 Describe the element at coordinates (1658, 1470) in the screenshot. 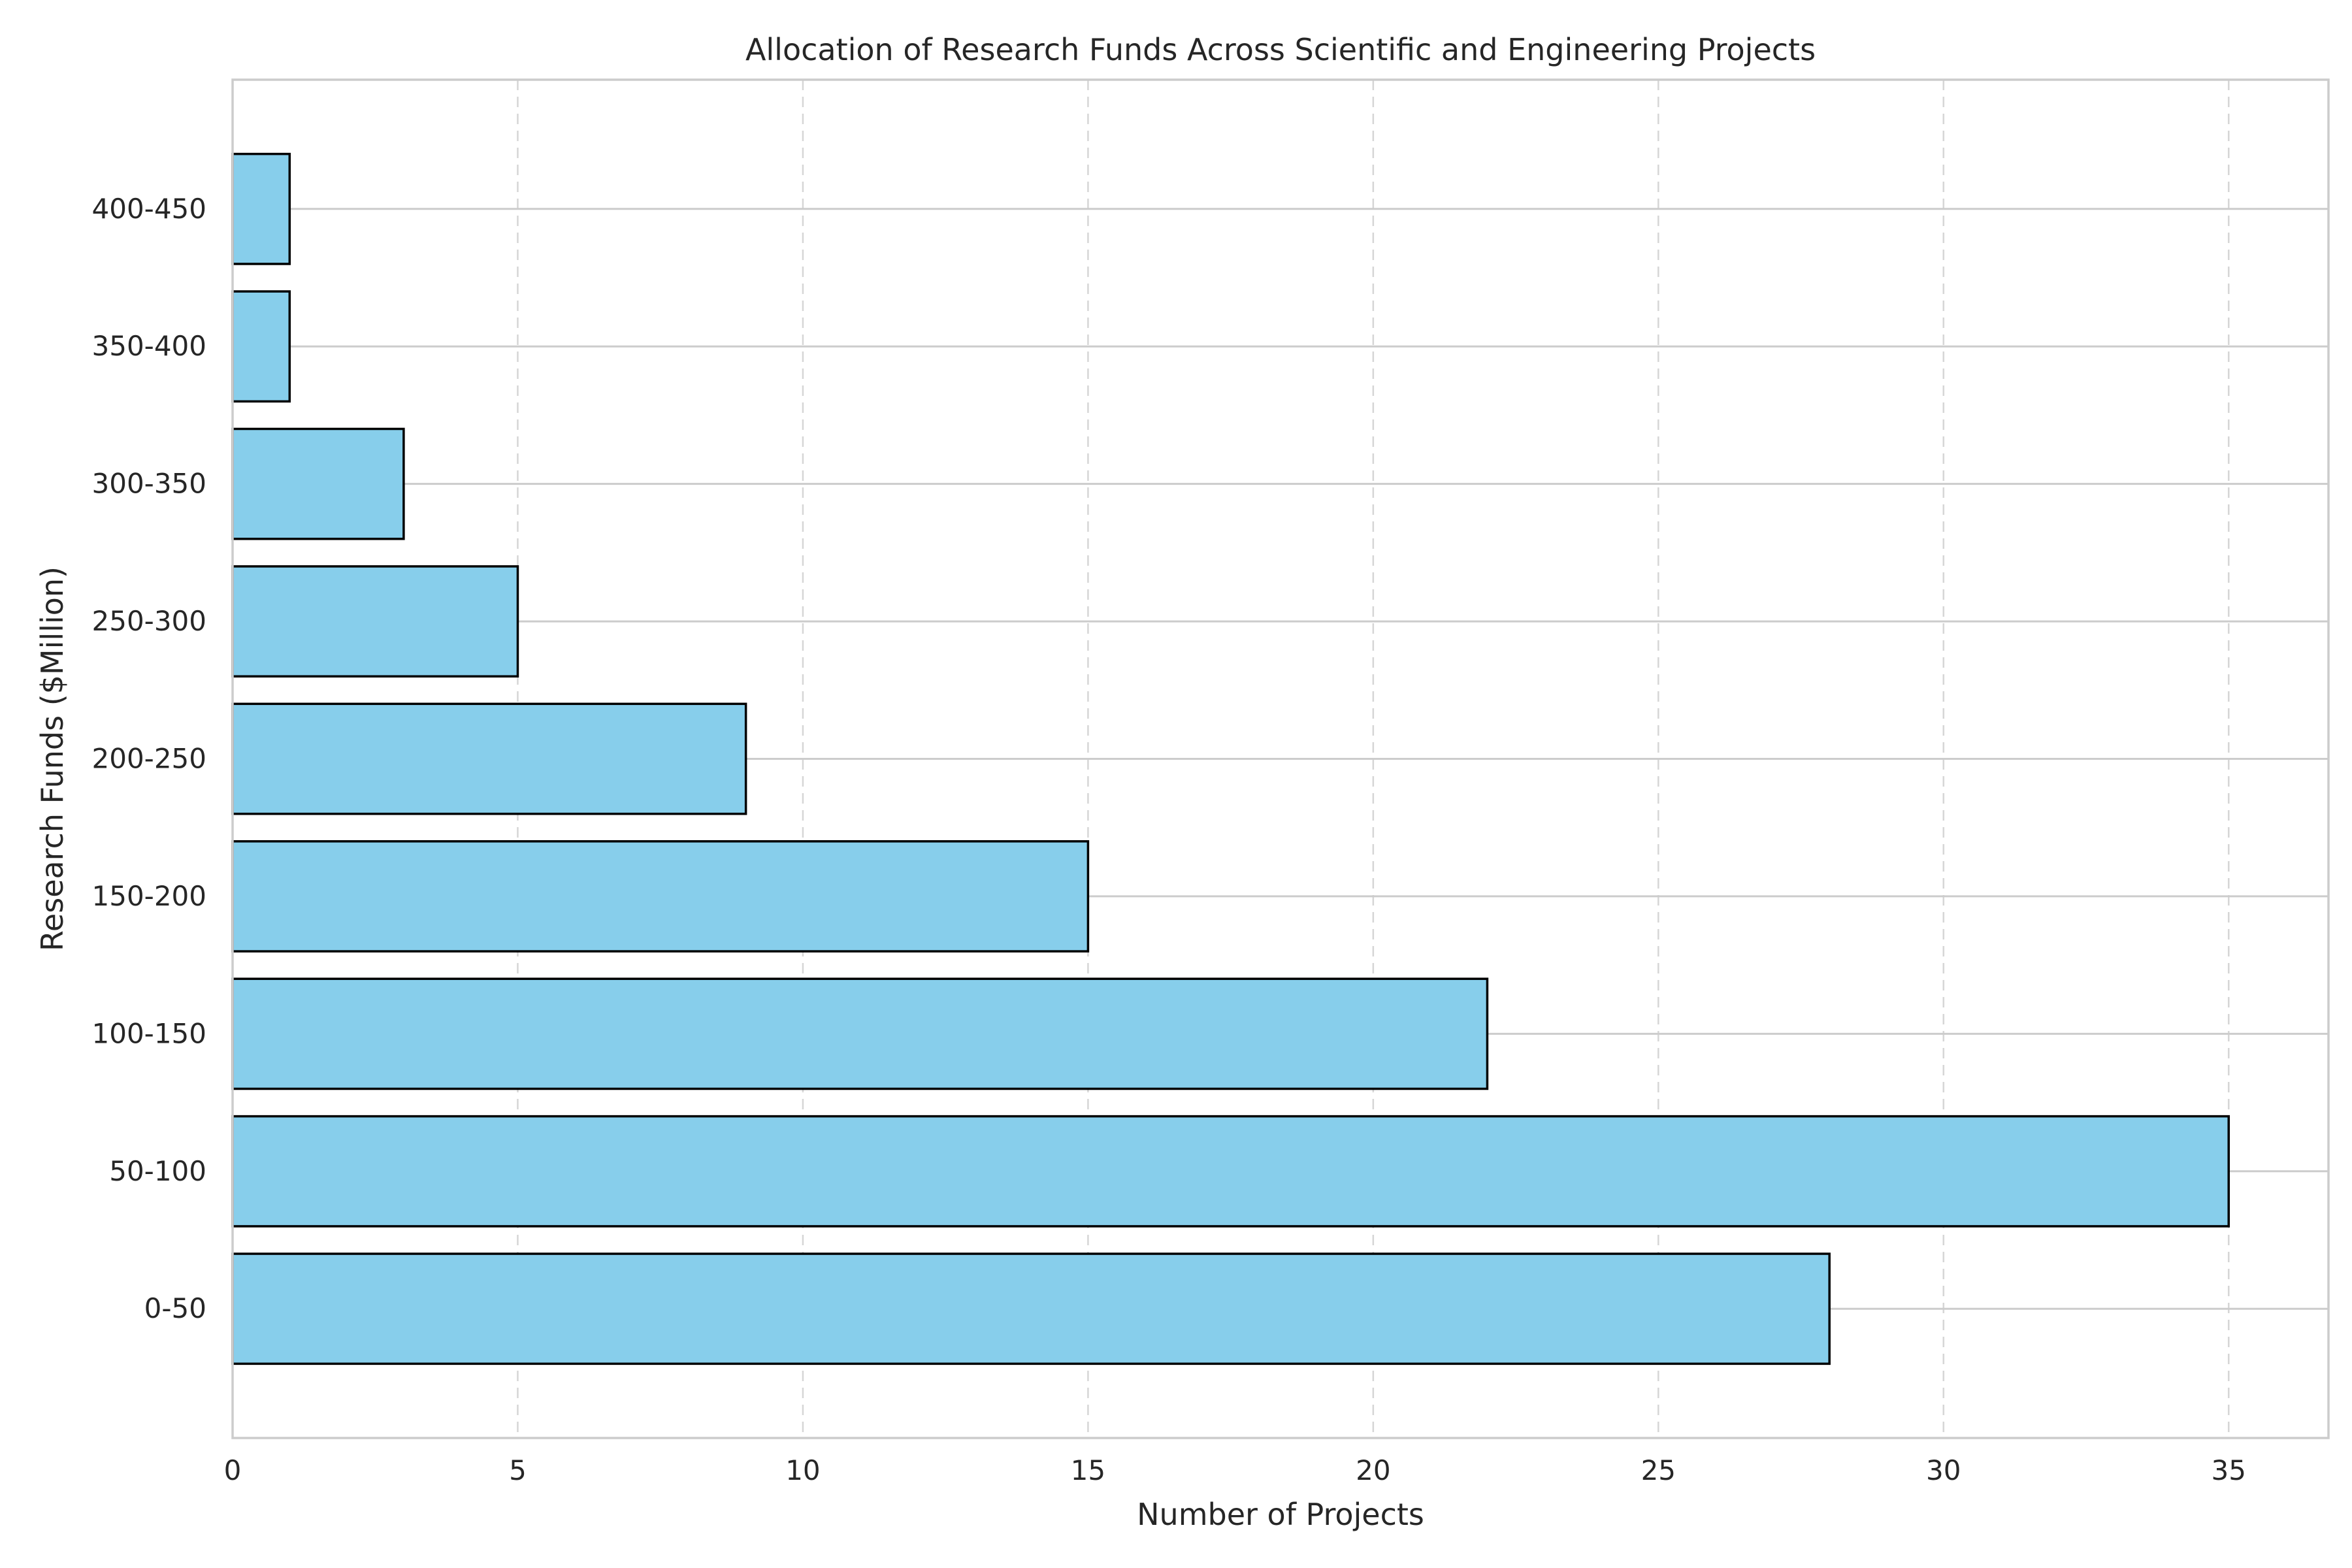

I see `x-tick-label: 25` at that location.